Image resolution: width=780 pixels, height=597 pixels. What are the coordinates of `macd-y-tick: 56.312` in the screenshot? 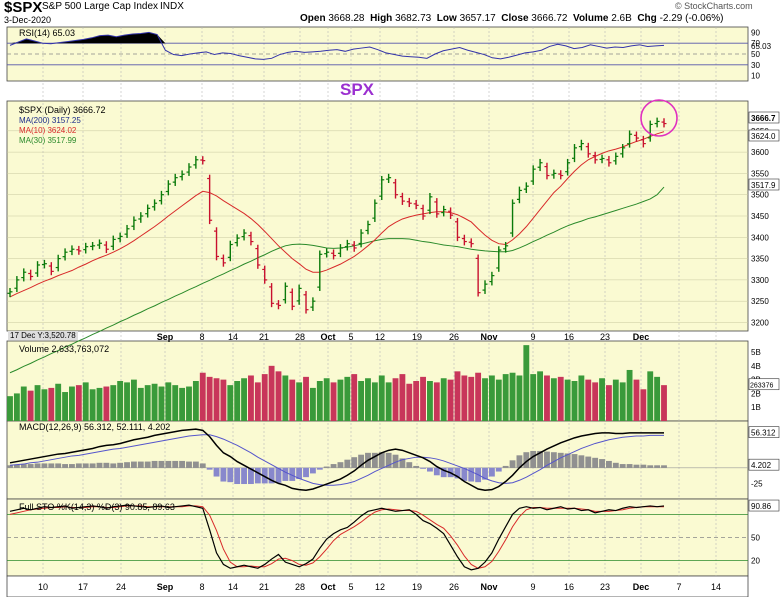 It's located at (763, 433).